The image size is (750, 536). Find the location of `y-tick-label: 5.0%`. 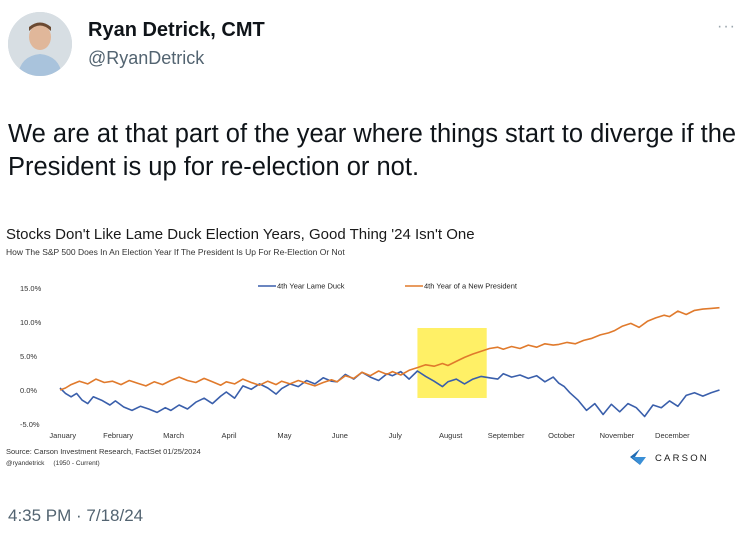

y-tick-label: 5.0% is located at coordinates (28, 356).